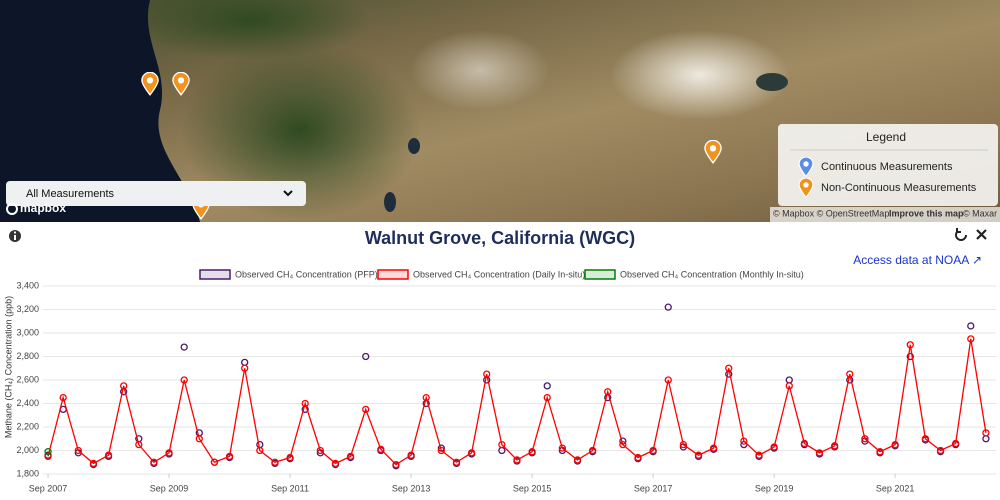  Describe the element at coordinates (43, 208) in the screenshot. I see `mapbox-logo: mapbox` at that location.